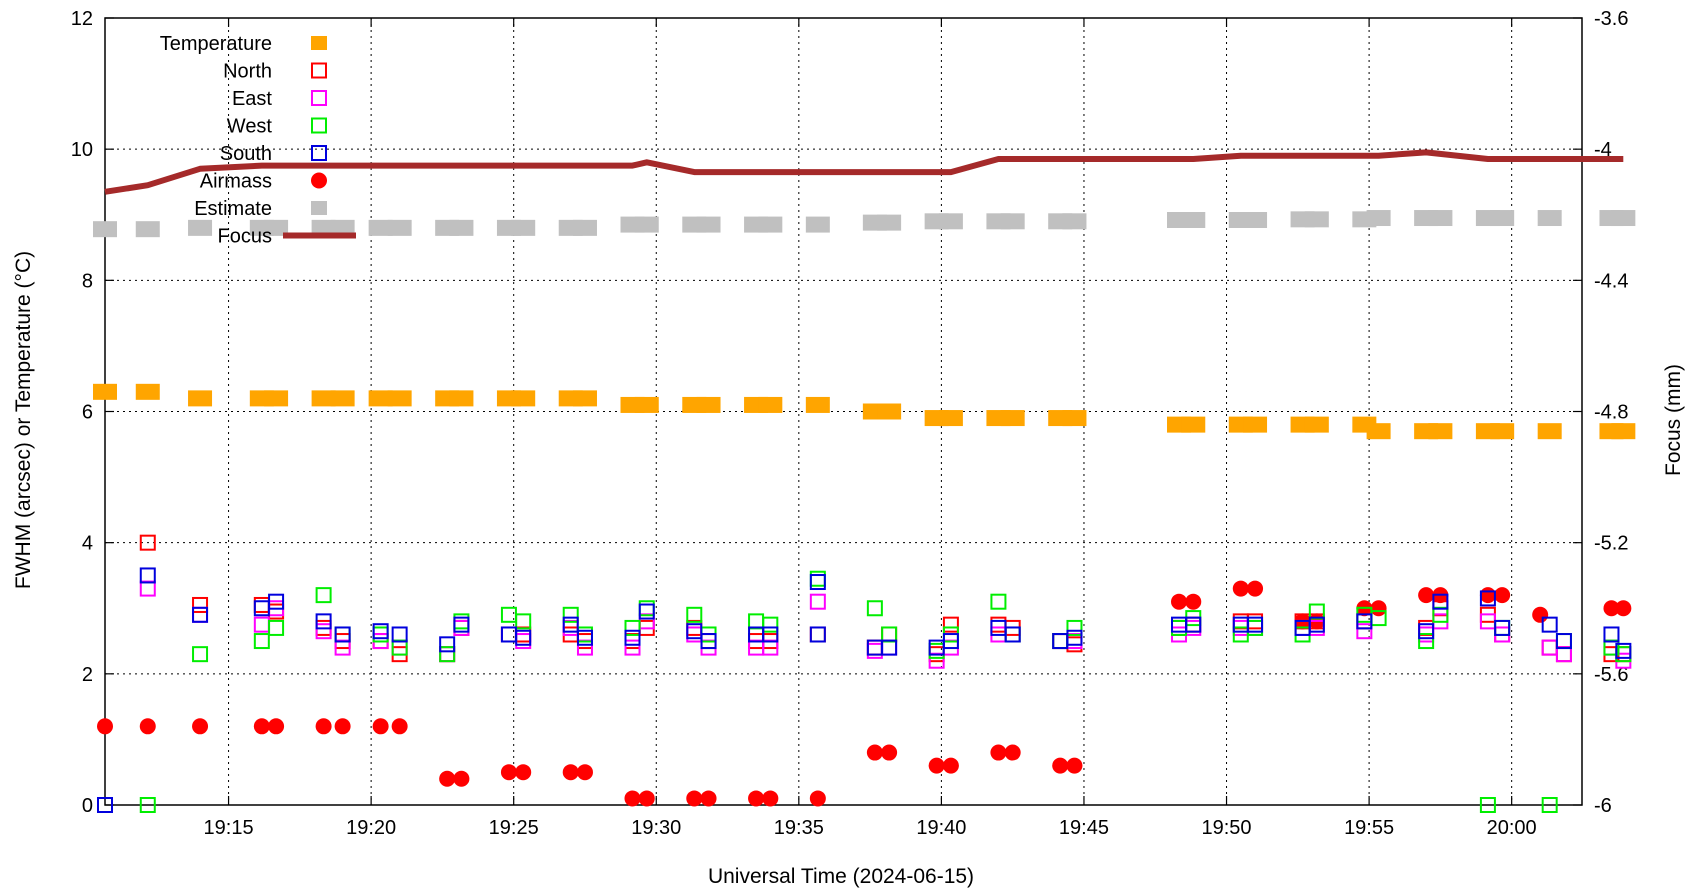 This screenshot has height=893, width=1692. I want to click on y2-tick-label: -4, so click(1603, 150).